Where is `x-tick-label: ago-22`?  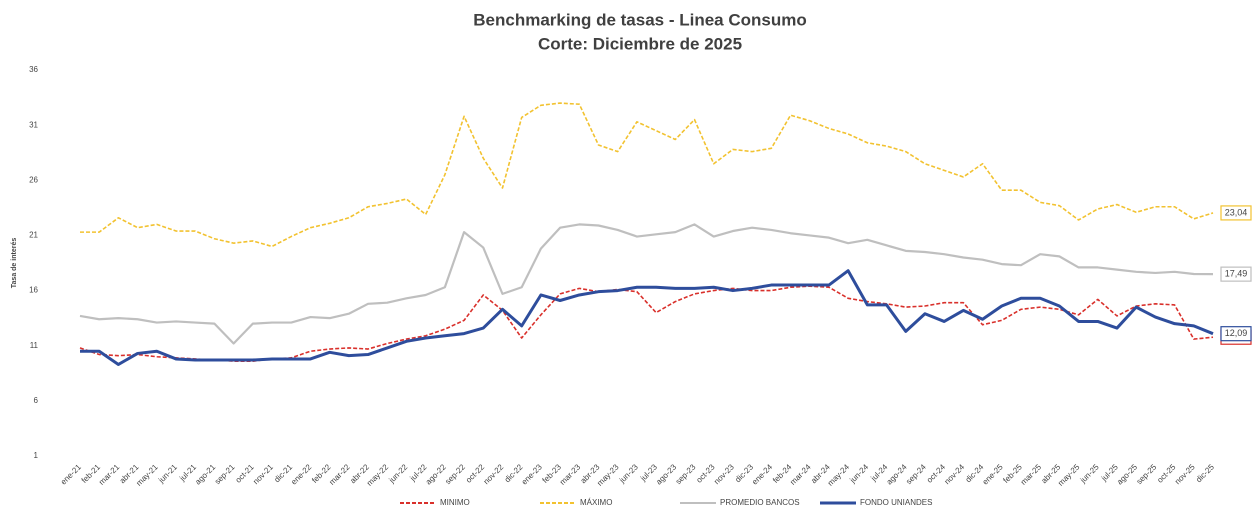 x-tick-label: ago-22 is located at coordinates (436, 474).